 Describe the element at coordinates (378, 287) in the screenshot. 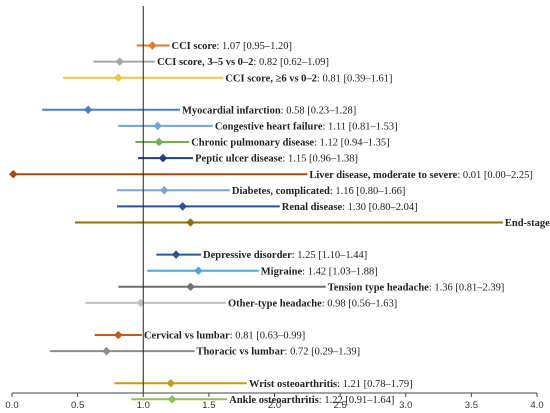

I see `row-label-name: Tension type headache` at that location.